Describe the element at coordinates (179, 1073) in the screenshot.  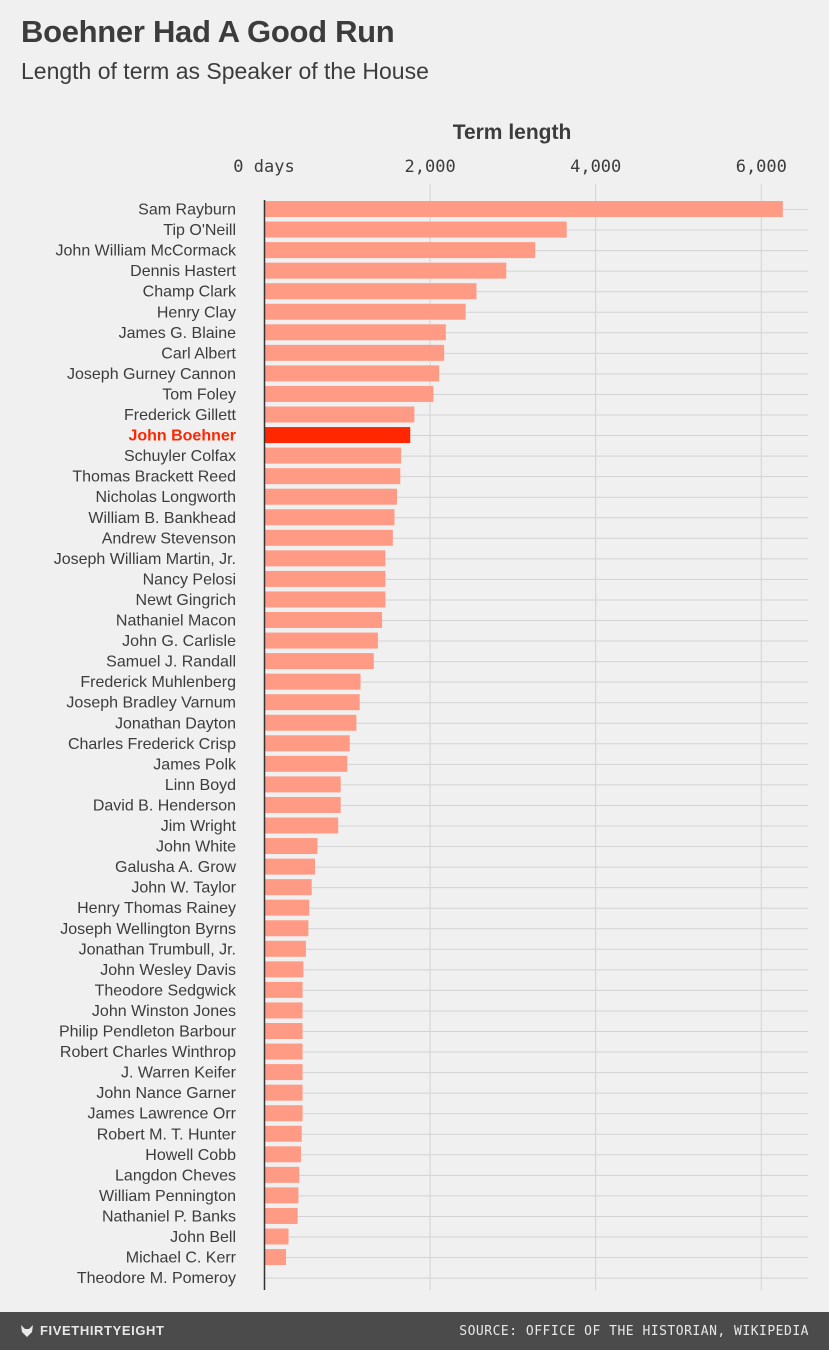
I see `category-label: J. Warren Keifer` at that location.